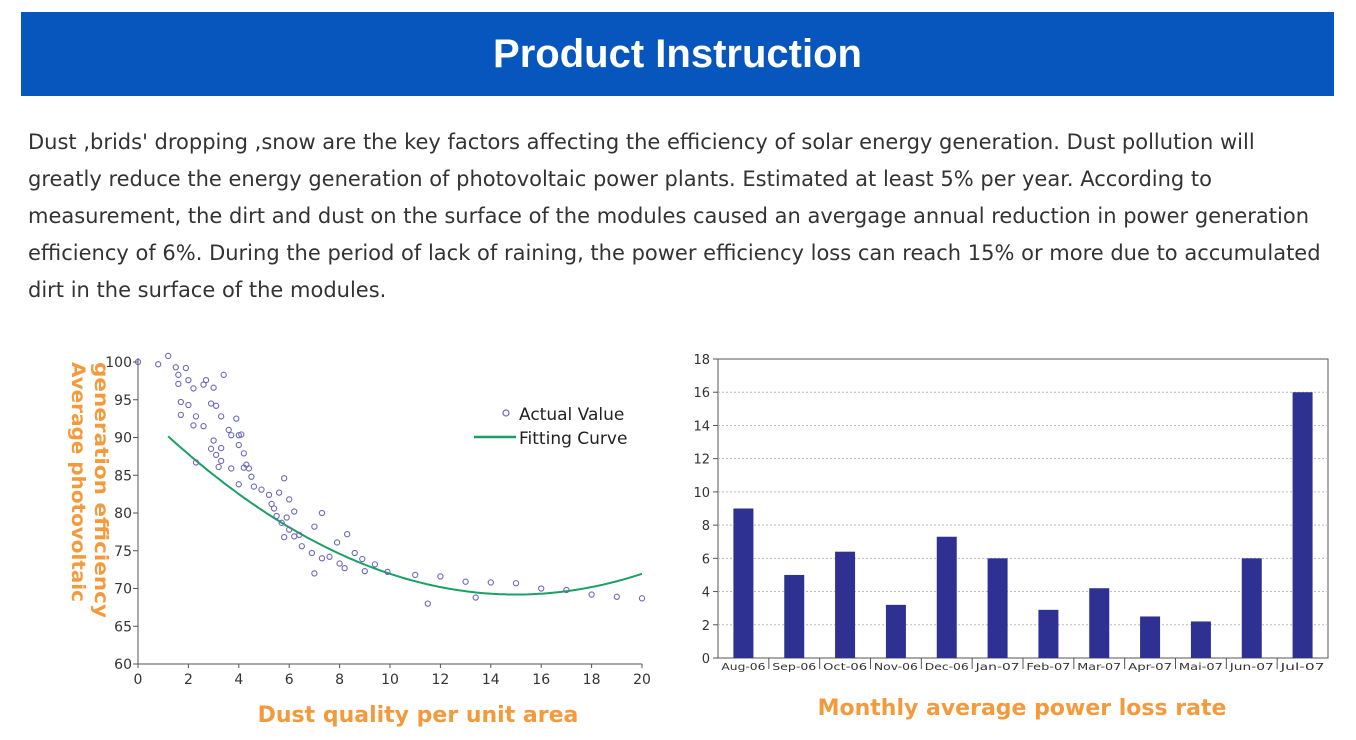 The image size is (1356, 740). I want to click on y-tick-label: 14, so click(701, 426).